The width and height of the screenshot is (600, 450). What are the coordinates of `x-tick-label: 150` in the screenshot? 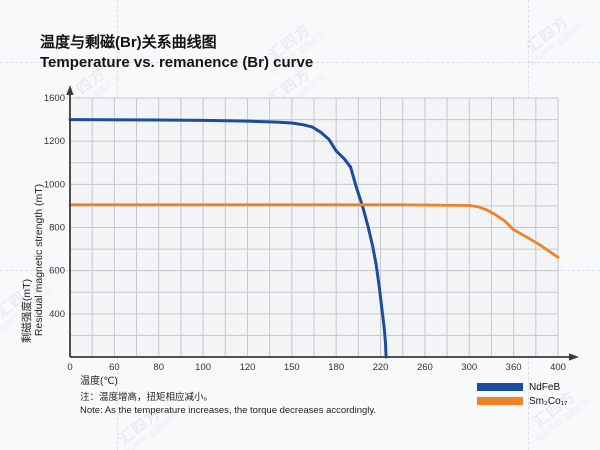 It's located at (292, 367).